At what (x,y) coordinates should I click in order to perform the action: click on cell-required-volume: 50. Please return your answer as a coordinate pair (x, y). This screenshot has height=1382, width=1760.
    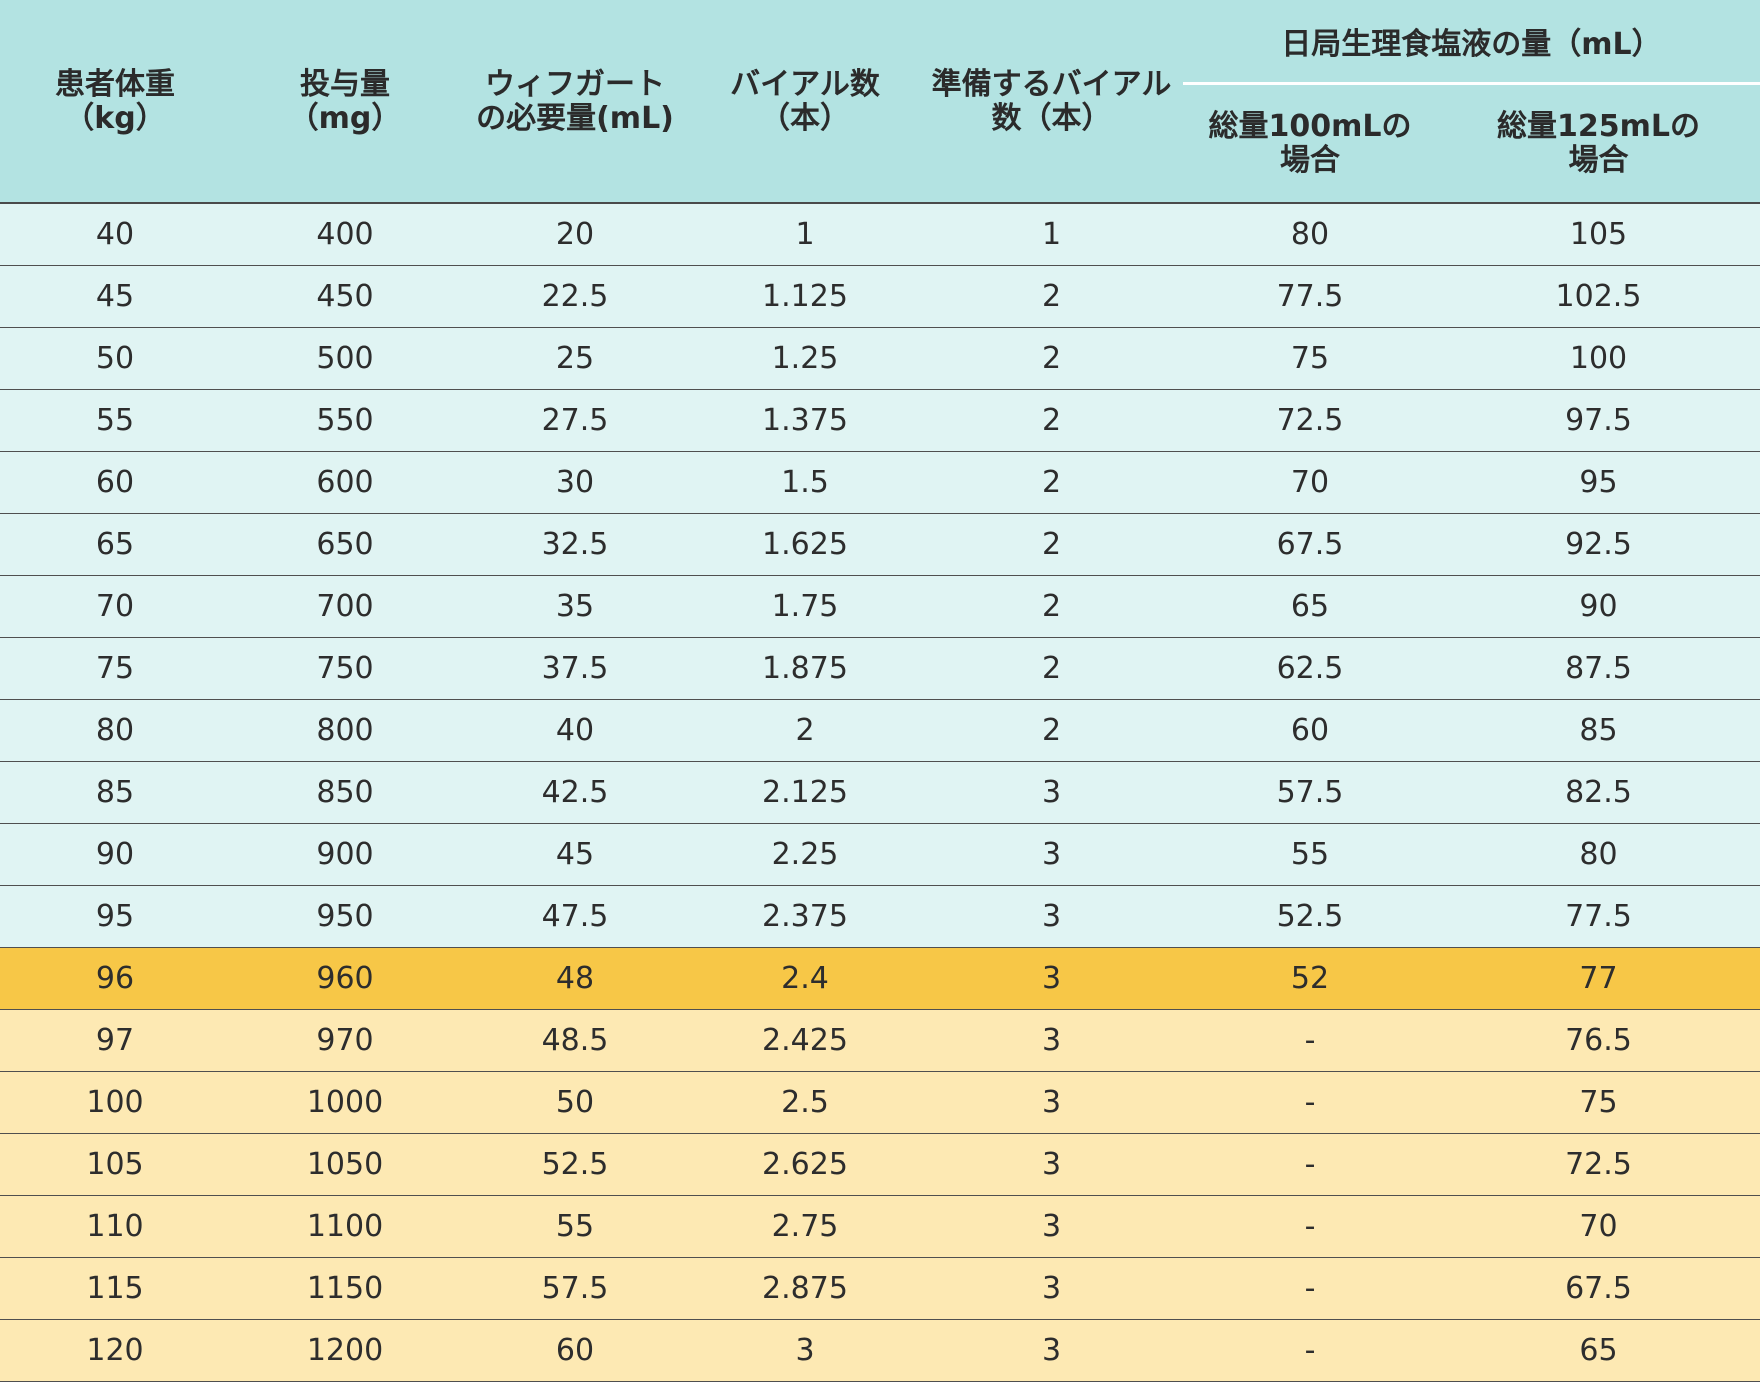
    Looking at the image, I should click on (575, 1102).